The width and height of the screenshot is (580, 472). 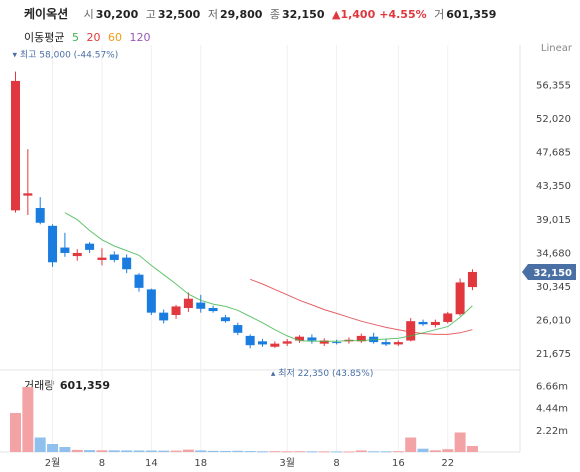 What do you see at coordinates (140, 37) in the screenshot?
I see `ma120-label: 120` at bounding box center [140, 37].